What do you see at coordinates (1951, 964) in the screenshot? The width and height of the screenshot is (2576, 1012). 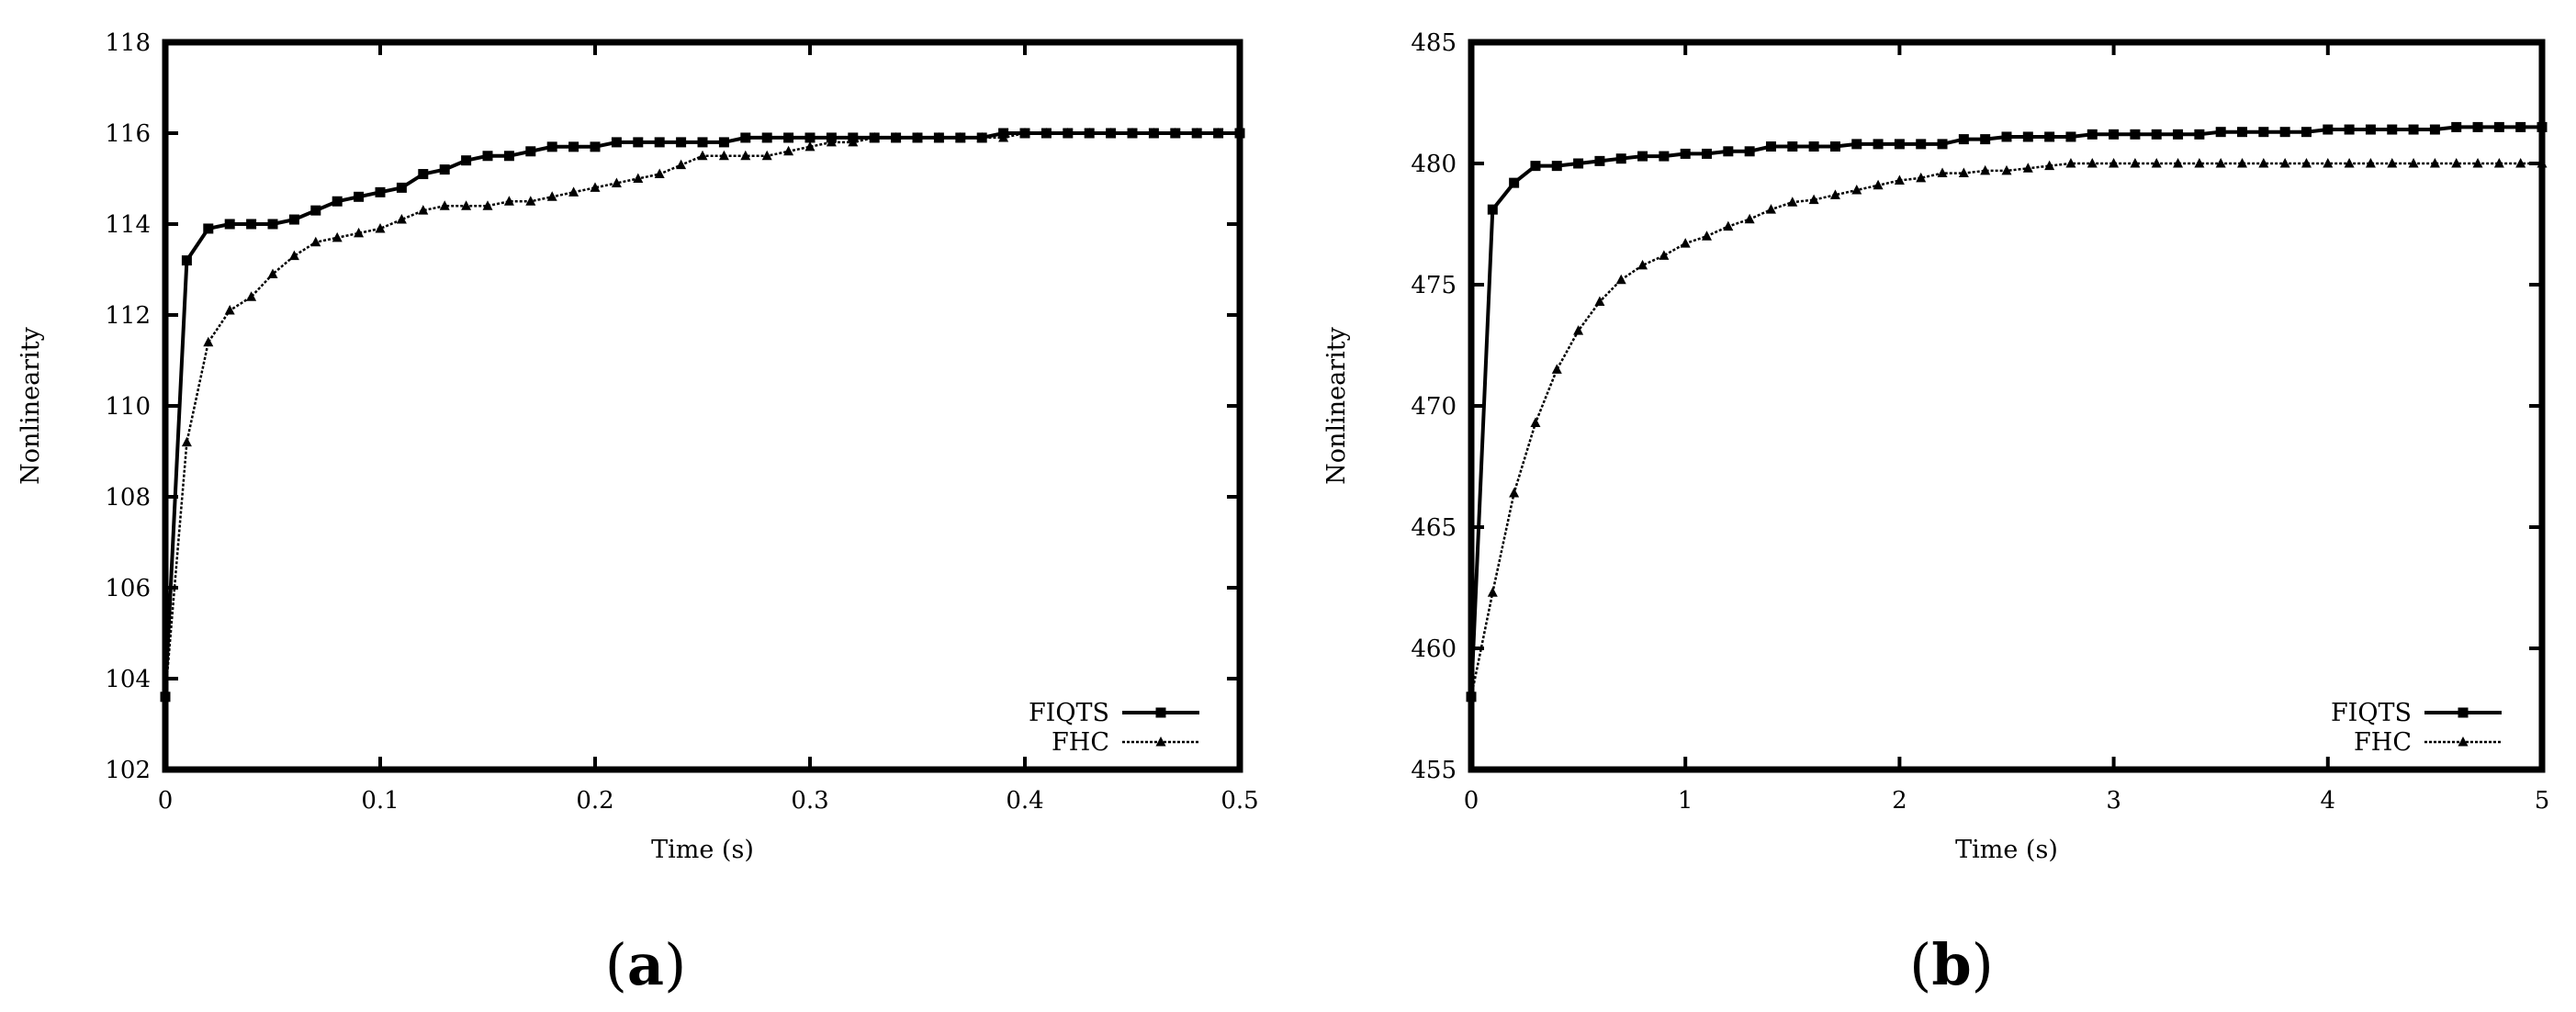 I see `panel-label-b: (b)` at bounding box center [1951, 964].